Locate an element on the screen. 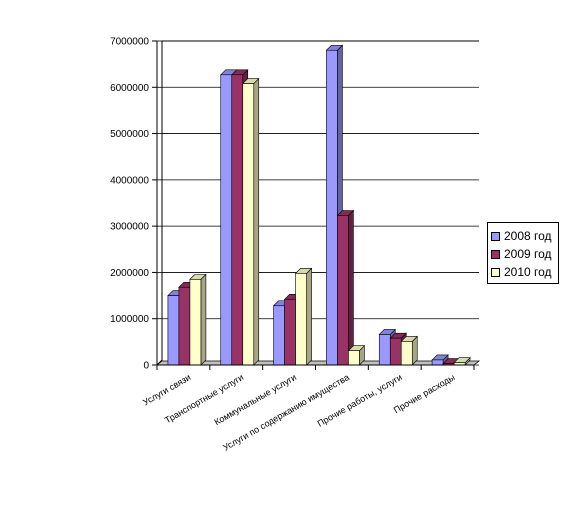  legend-item-2009: 2009 год is located at coordinates (523, 254).